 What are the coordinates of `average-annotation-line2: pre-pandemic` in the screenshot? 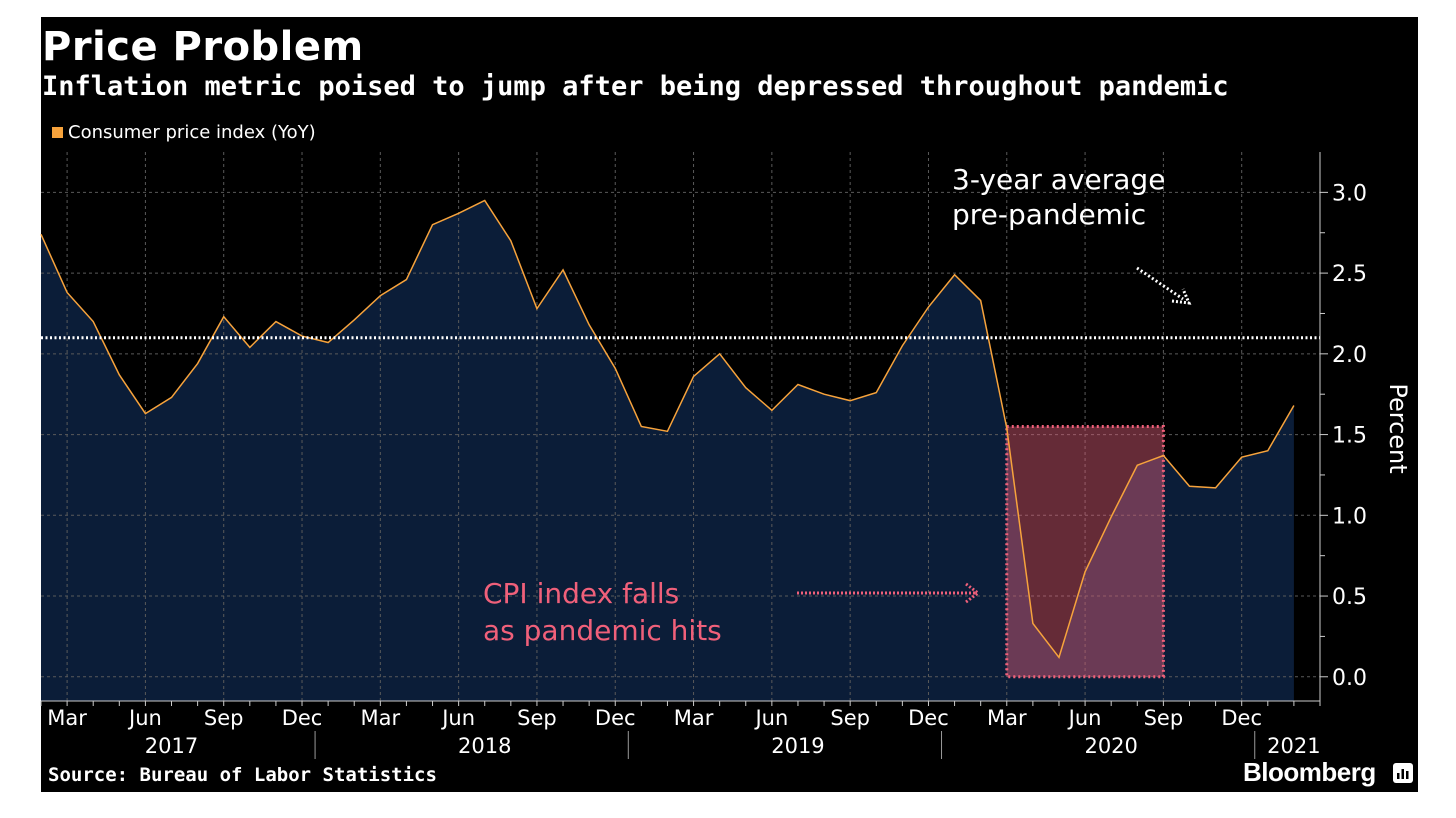 It's located at (1049, 214).